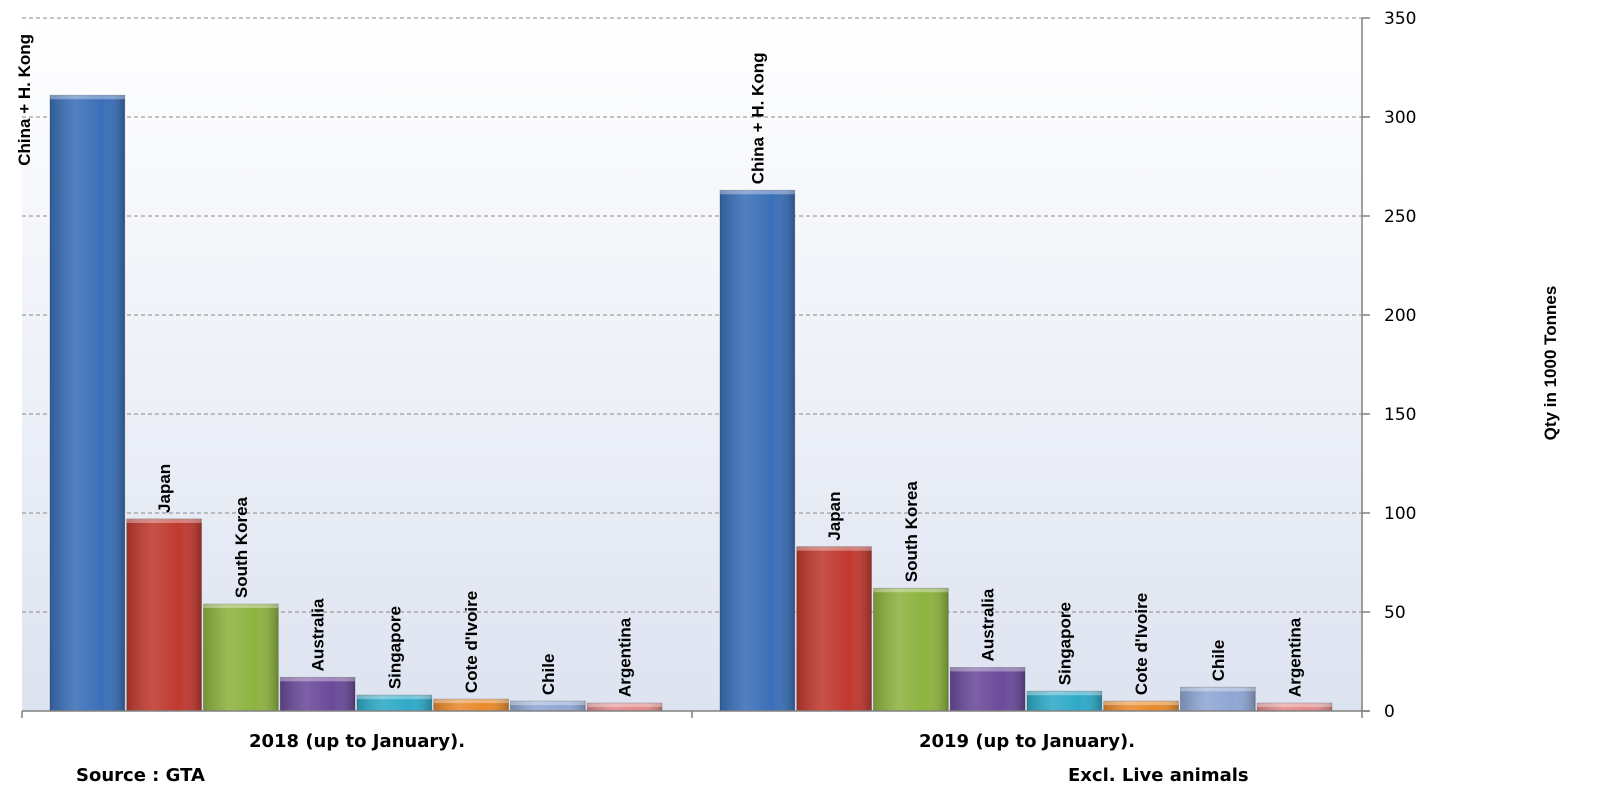 This screenshot has width=1600, height=802. I want to click on bar-label-singapore-1: Singapore, so click(394, 647).